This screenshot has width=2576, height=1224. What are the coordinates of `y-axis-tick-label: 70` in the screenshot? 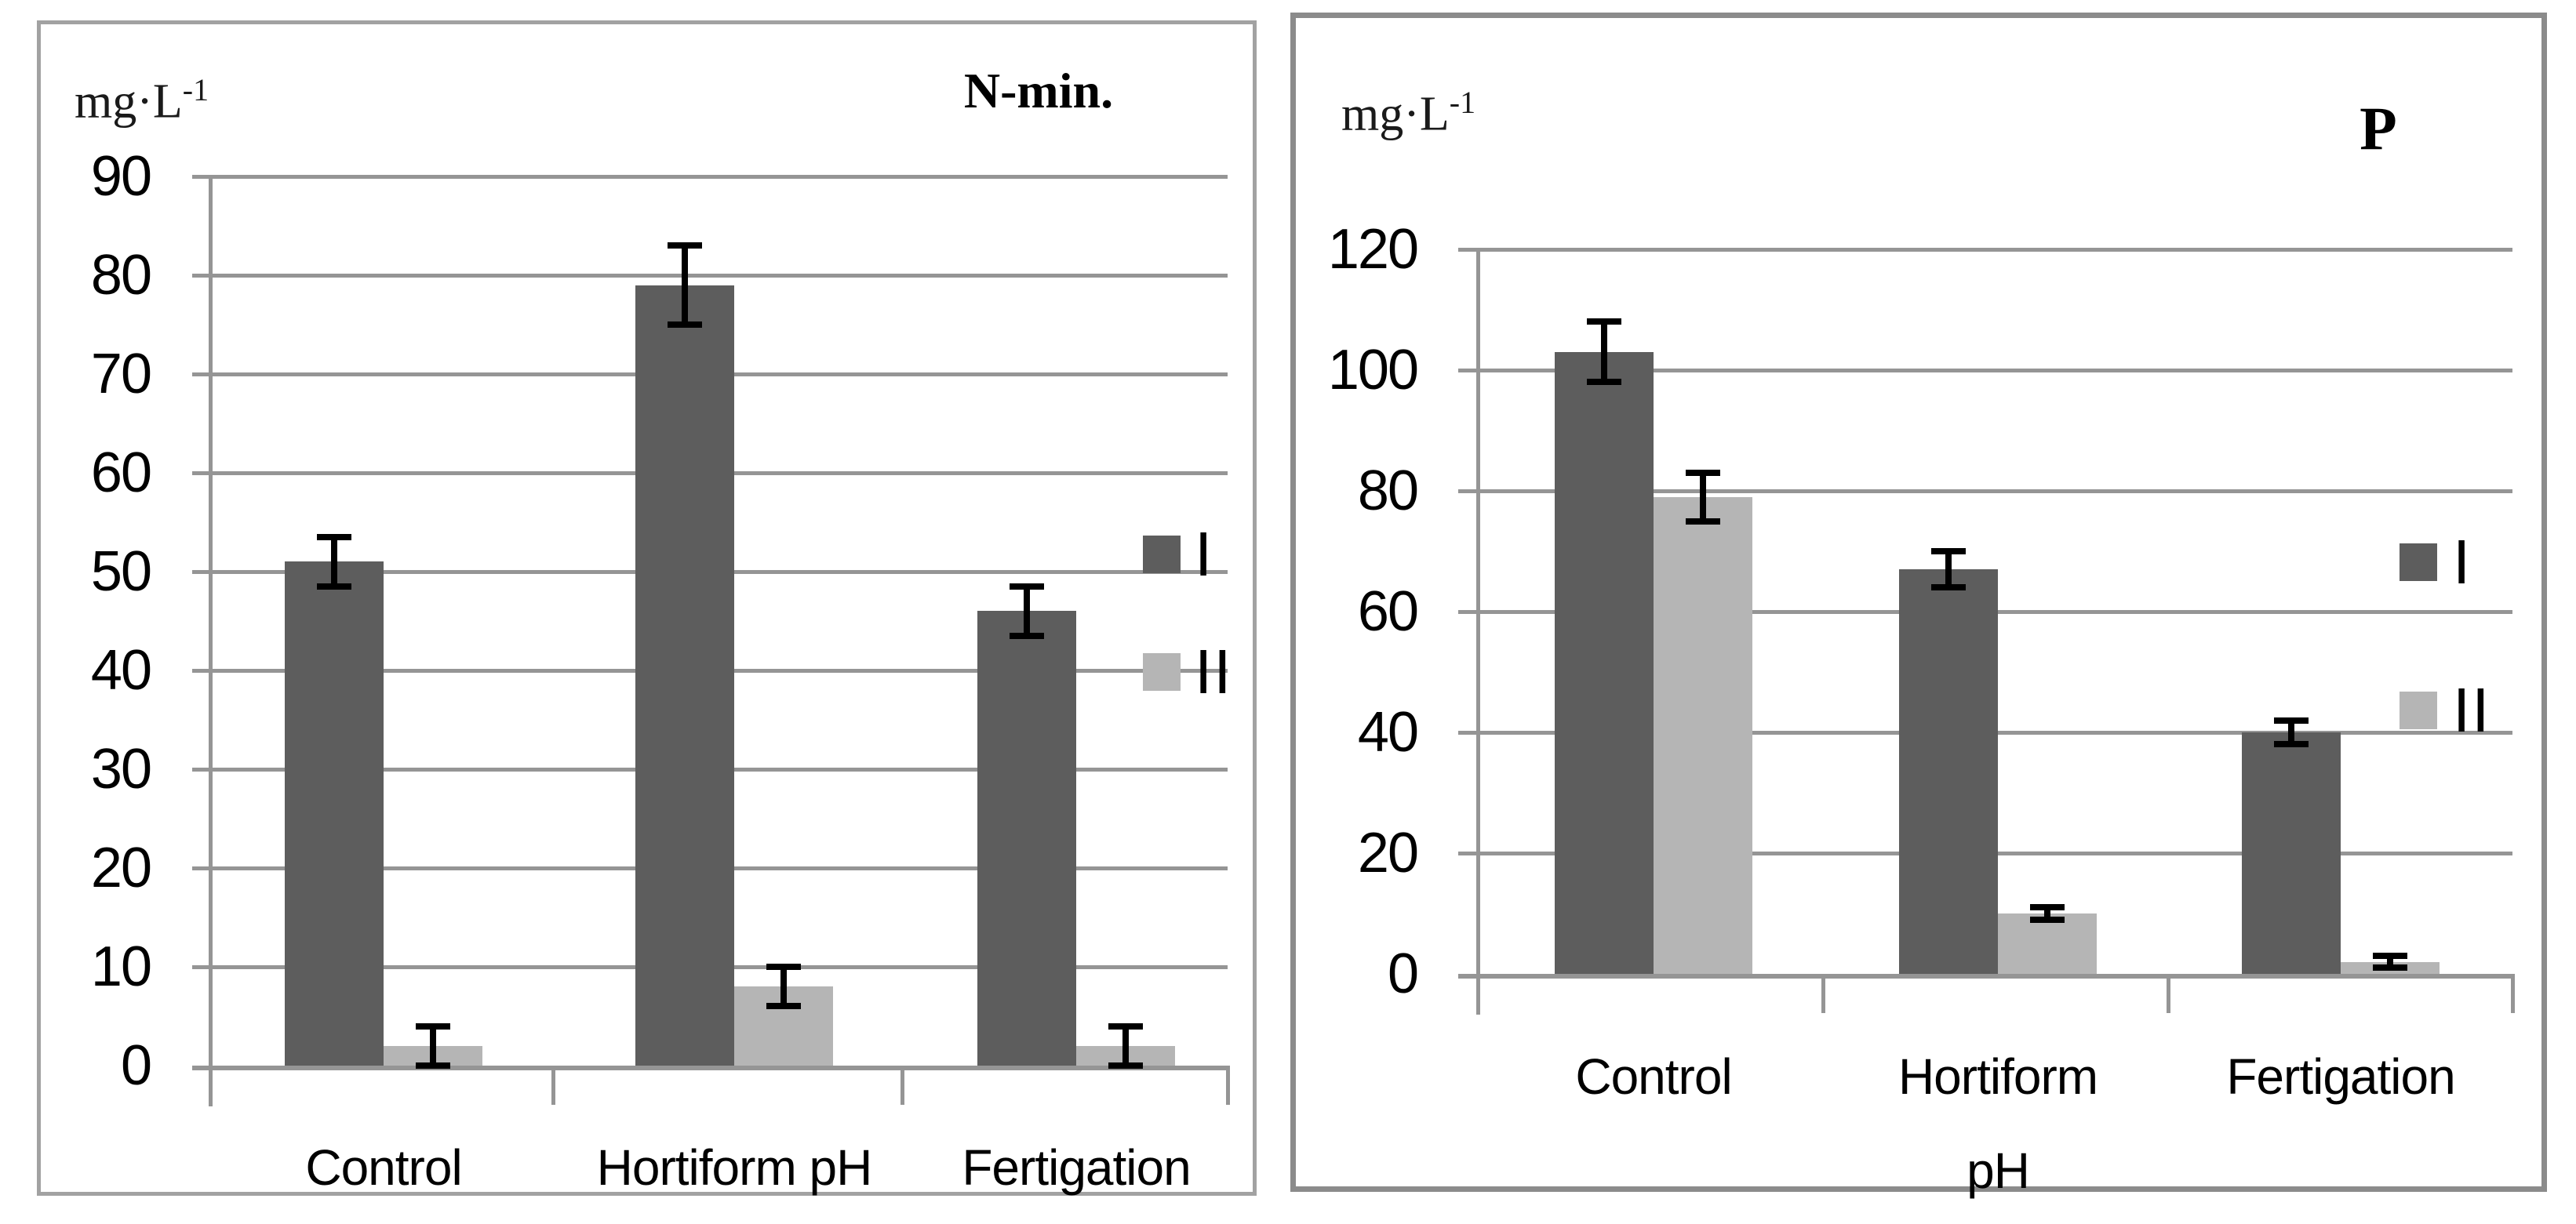 It's located at (121, 374).